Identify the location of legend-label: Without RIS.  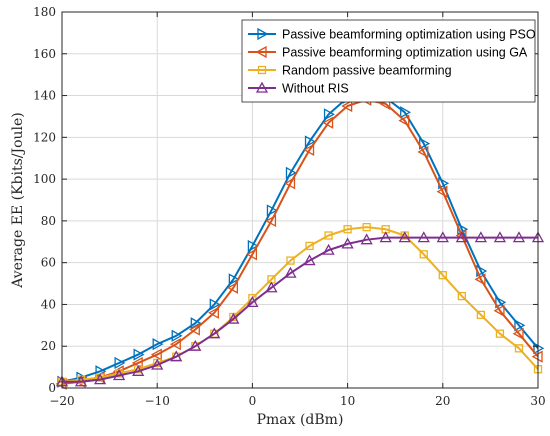
(315, 89).